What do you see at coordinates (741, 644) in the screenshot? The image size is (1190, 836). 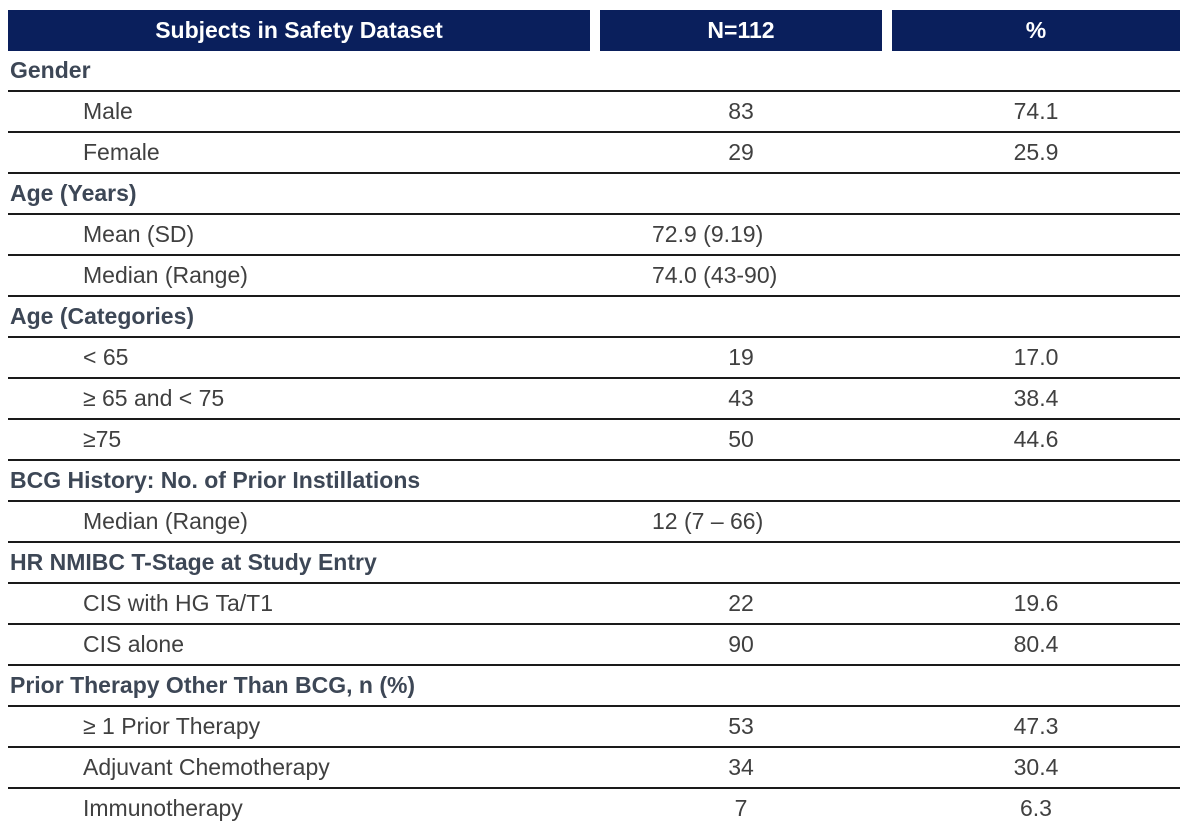 I see `row-count: 90` at bounding box center [741, 644].